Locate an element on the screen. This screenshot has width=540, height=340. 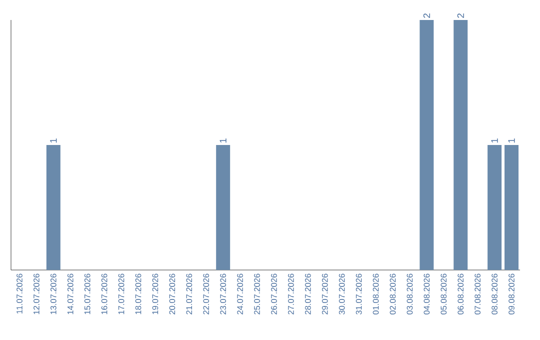
x-tick-label: 21.07.2026 is located at coordinates (189, 294).